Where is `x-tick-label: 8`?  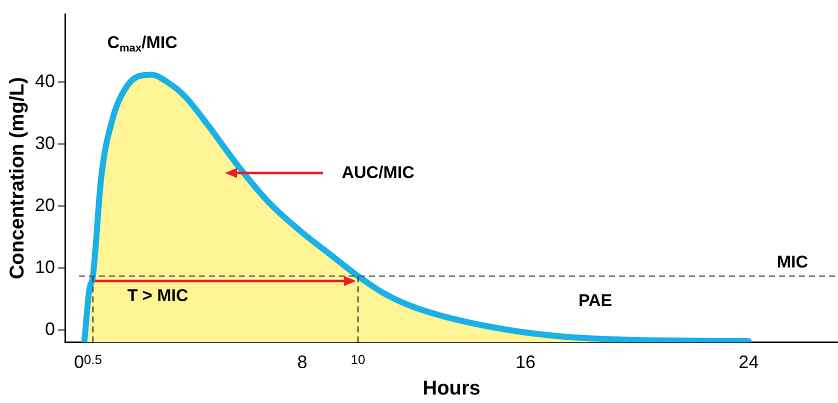
x-tick-label: 8 is located at coordinates (302, 362).